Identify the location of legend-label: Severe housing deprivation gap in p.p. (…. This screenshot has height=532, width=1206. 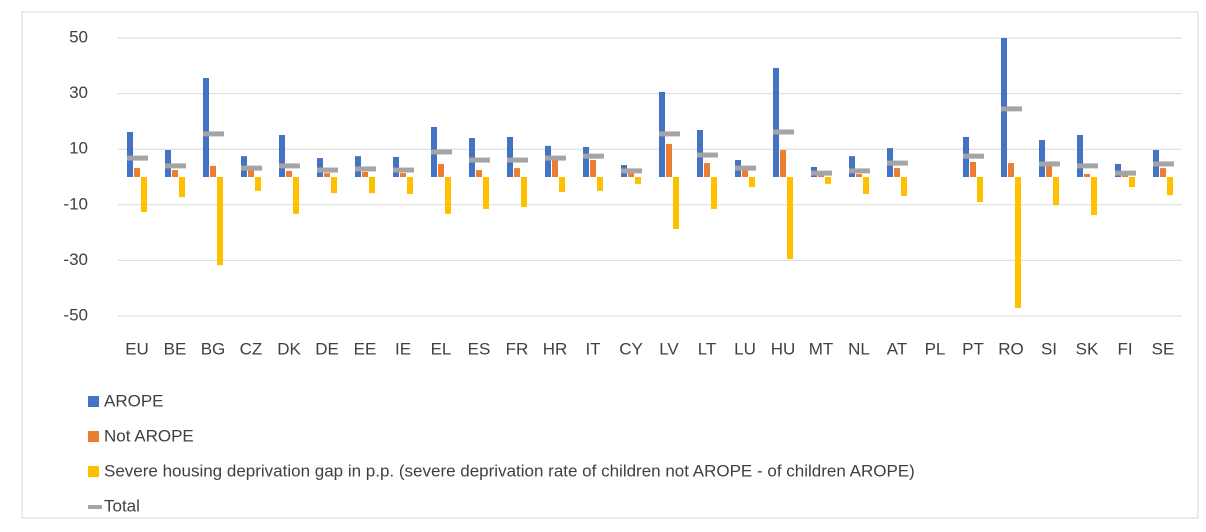
(509, 470).